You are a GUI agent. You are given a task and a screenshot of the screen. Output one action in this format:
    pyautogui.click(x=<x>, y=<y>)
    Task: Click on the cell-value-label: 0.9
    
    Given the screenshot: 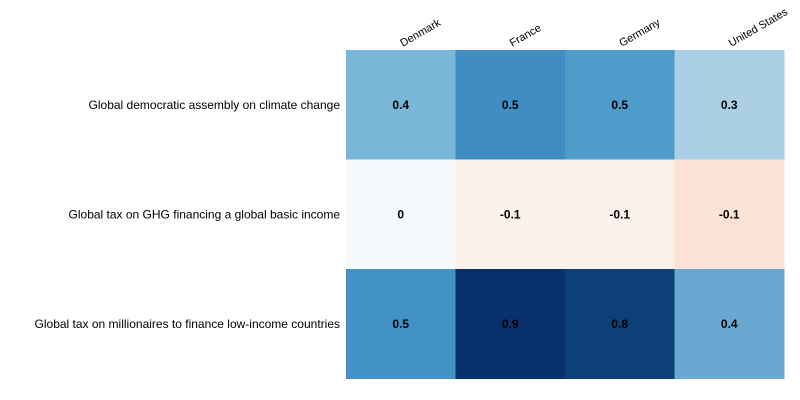 What is the action you would take?
    pyautogui.click(x=510, y=324)
    